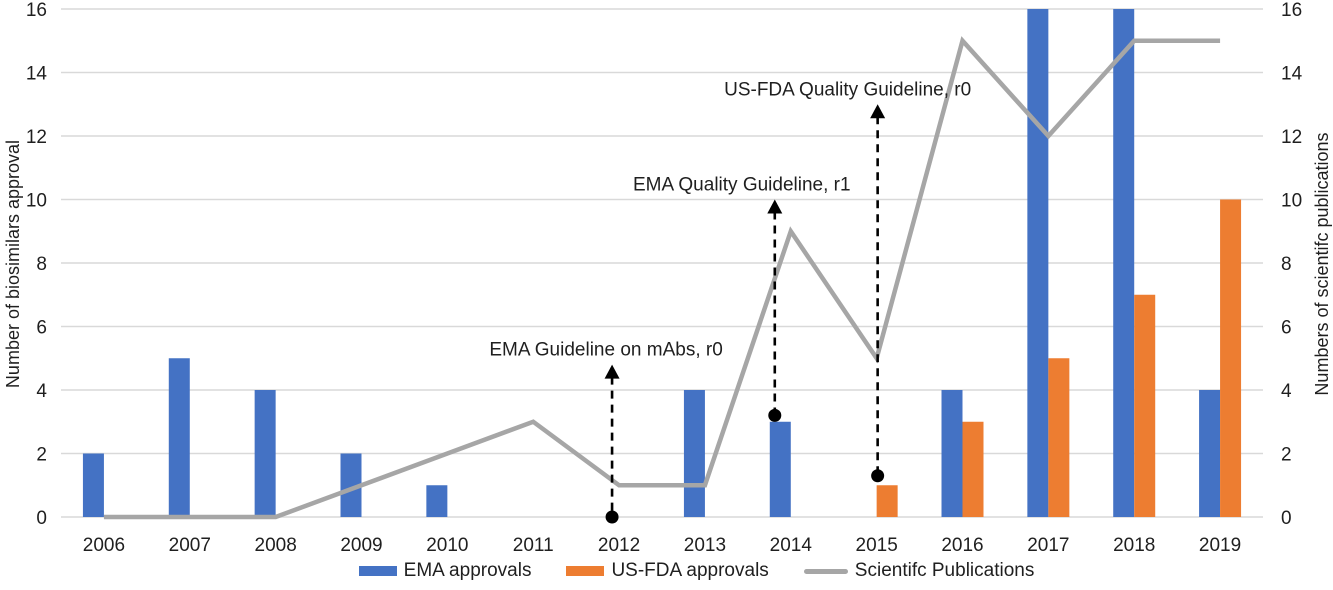 The width and height of the screenshot is (1333, 590). I want to click on bar-ema-approvals-2019, so click(1210, 453).